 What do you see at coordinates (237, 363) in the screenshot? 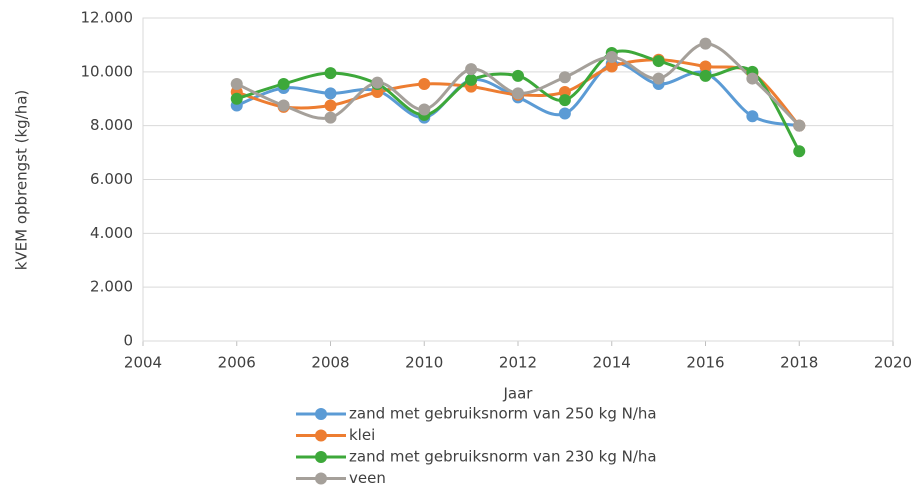
I see `x-tick-label: 2006` at bounding box center [237, 363].